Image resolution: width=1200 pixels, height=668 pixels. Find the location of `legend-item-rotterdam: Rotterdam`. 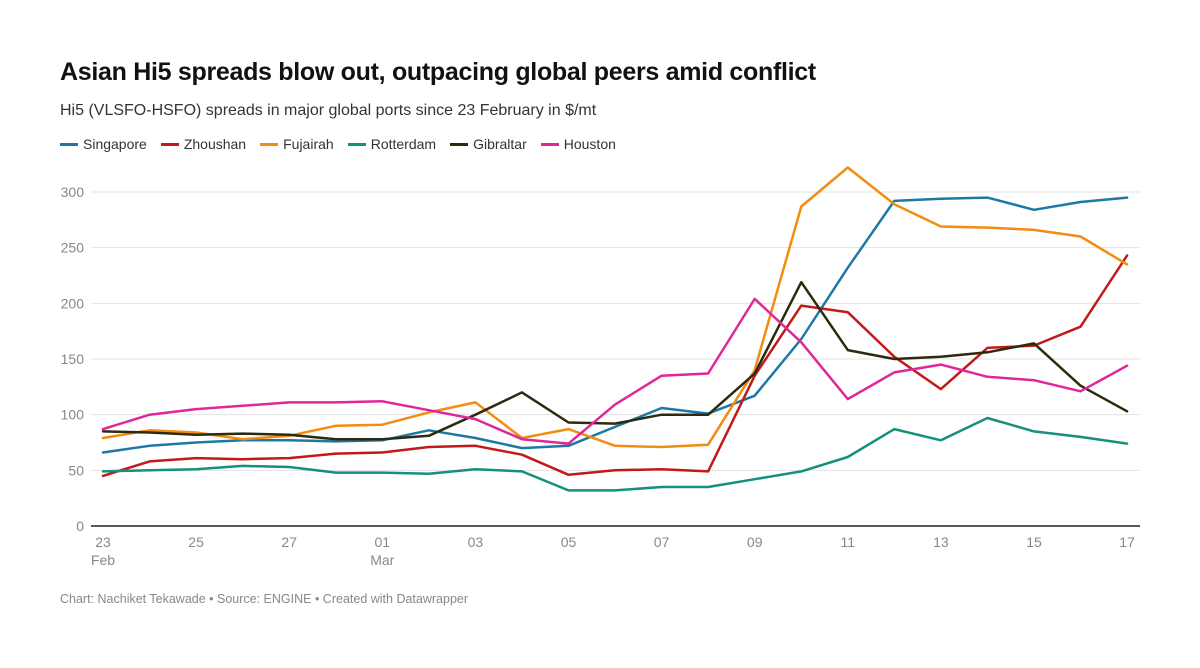

legend-item-rotterdam: Rotterdam is located at coordinates (392, 144).